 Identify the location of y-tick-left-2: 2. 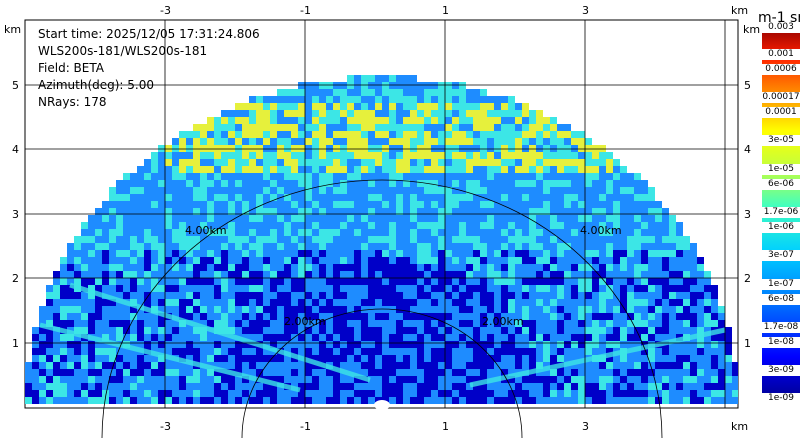
(15, 278).